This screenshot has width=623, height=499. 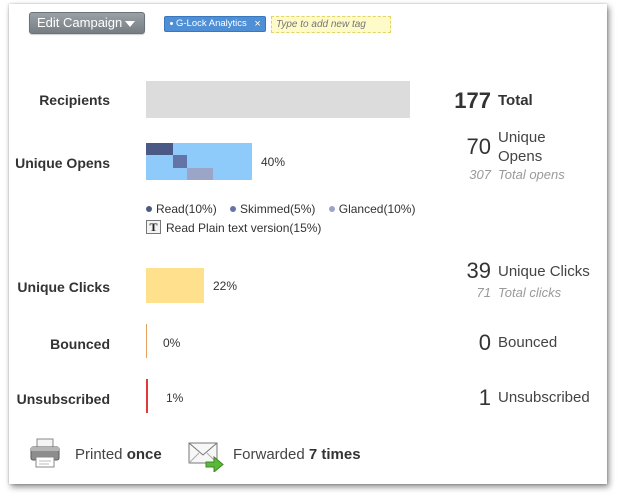 I want to click on unsubscribed-count: 1, so click(x=484, y=397).